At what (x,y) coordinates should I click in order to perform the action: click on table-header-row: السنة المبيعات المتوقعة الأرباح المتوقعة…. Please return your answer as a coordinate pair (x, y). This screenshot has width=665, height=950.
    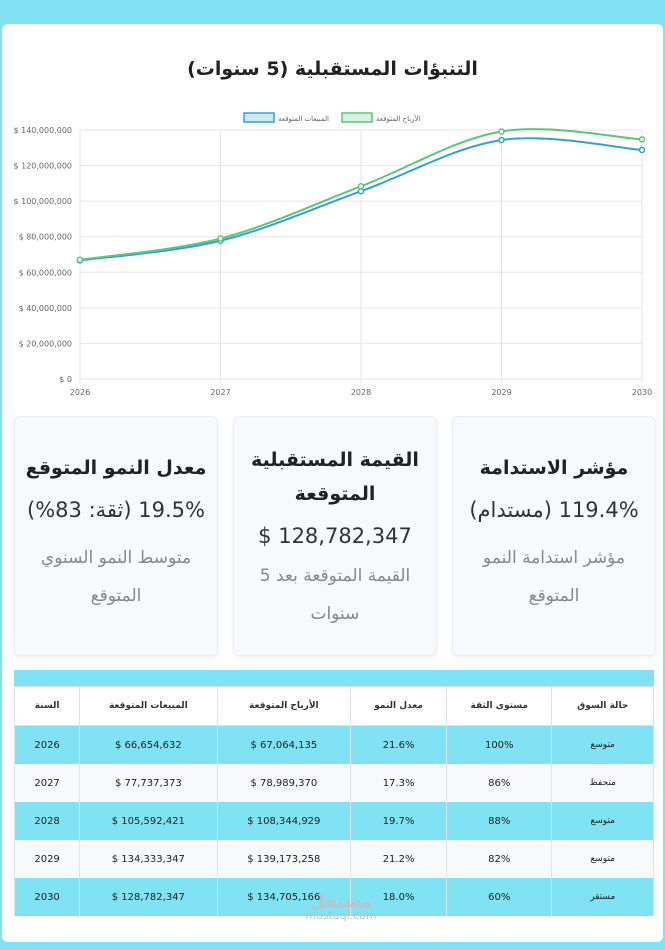
    Looking at the image, I should click on (333, 706).